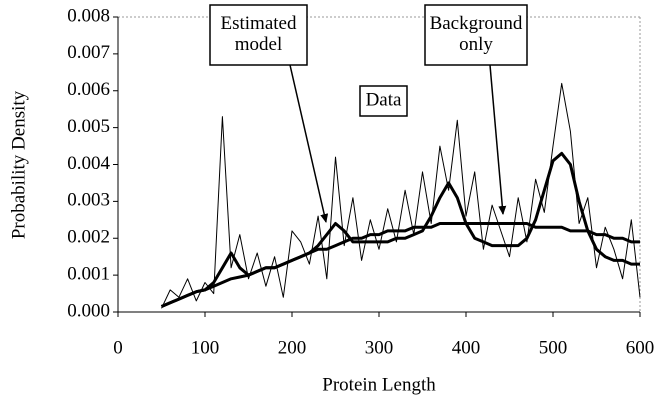  I want to click on x-tick-label: 0, so click(118, 347).